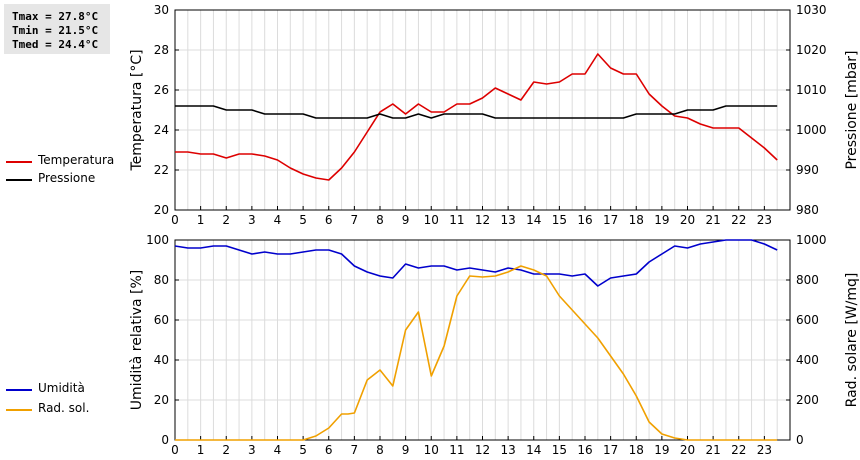  What do you see at coordinates (161, 400) in the screenshot?
I see `panel2-y-tick-label: 20` at bounding box center [161, 400].